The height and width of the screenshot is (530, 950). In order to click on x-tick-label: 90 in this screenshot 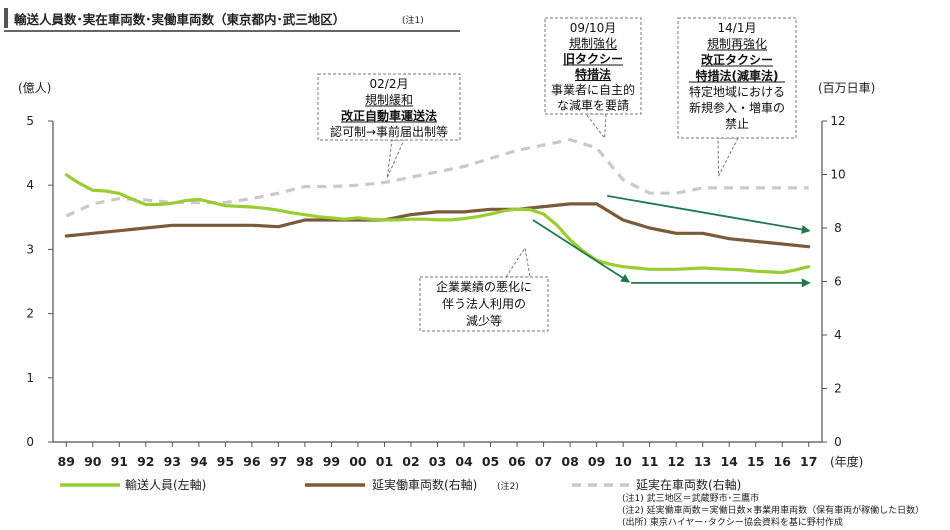, I will do `click(93, 461)`.